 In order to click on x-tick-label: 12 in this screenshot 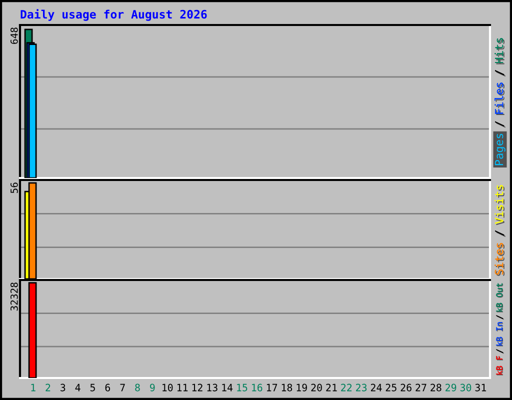, I will do `click(197, 388)`.